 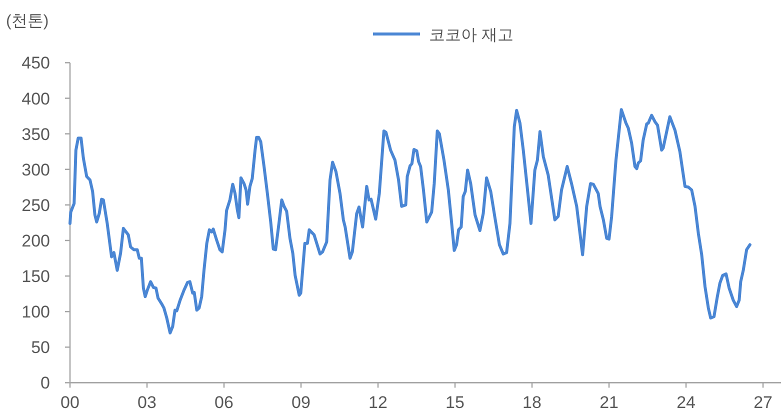 What do you see at coordinates (301, 402) in the screenshot?
I see `x-tick-label: 09` at bounding box center [301, 402].